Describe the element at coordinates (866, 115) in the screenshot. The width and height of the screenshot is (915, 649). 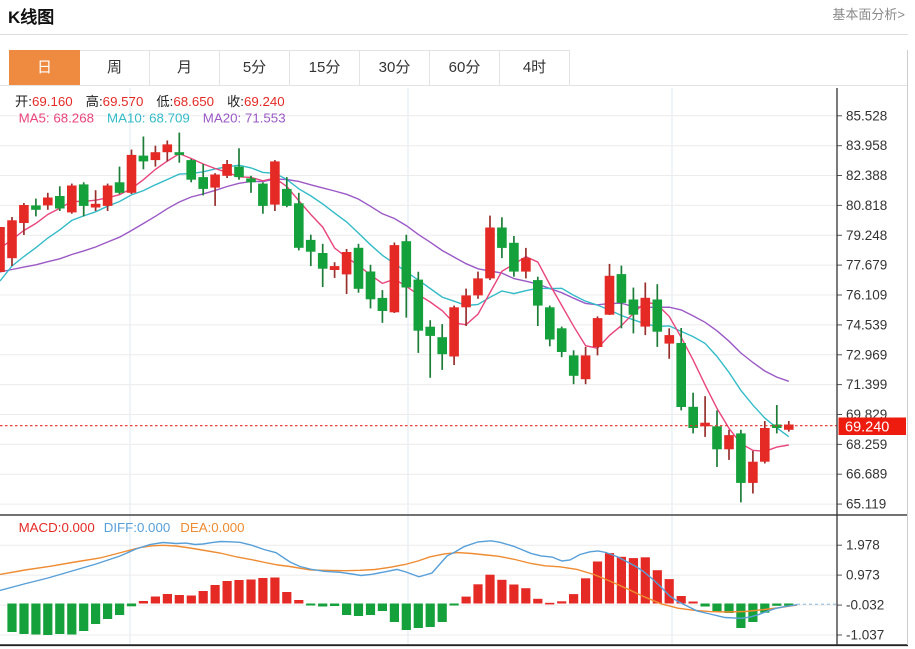
I see `svg-text: 85.528` at that location.